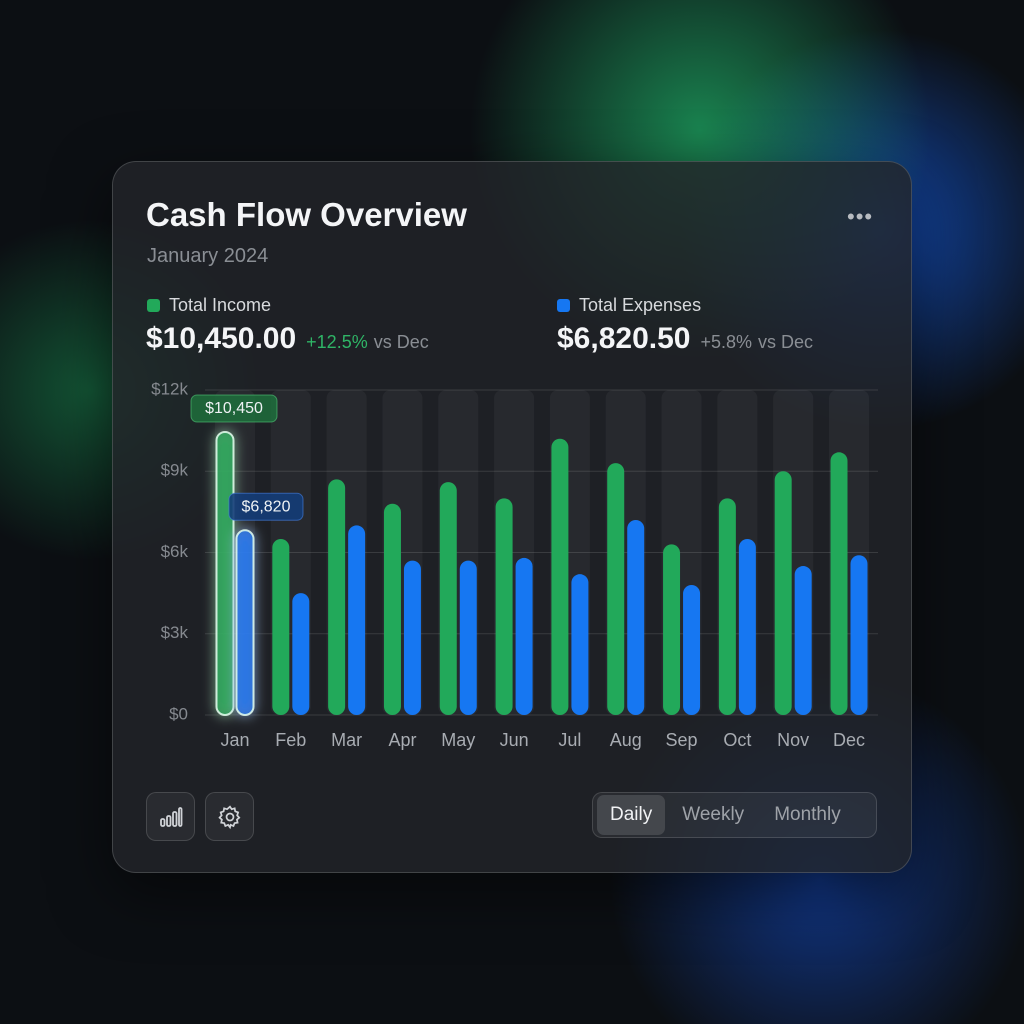 The width and height of the screenshot is (1024, 1024). I want to click on legend-item: Total Income, so click(209, 305).